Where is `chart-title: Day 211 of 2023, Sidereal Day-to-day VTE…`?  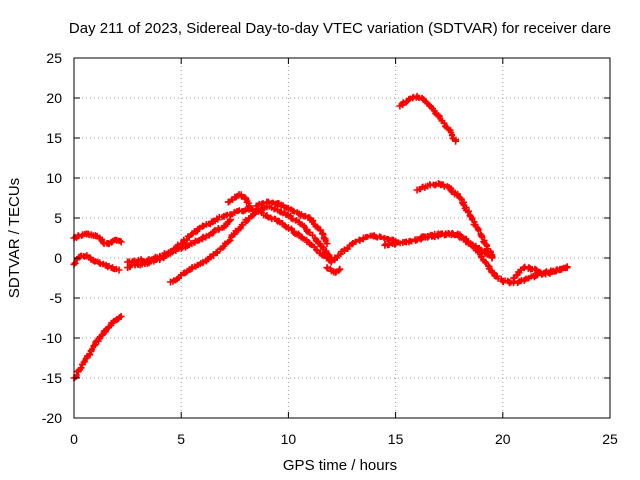 chart-title: Day 211 of 2023, Sidereal Day-to-day VTE… is located at coordinates (340, 28).